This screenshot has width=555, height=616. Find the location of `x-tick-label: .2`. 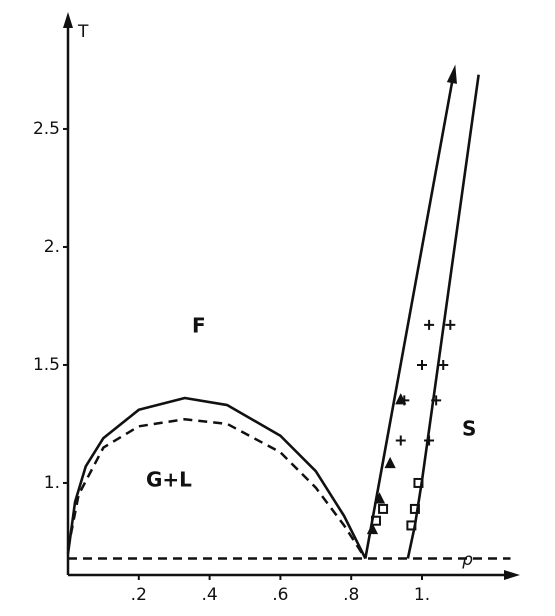

x-tick-label: .2 is located at coordinates (139, 595).